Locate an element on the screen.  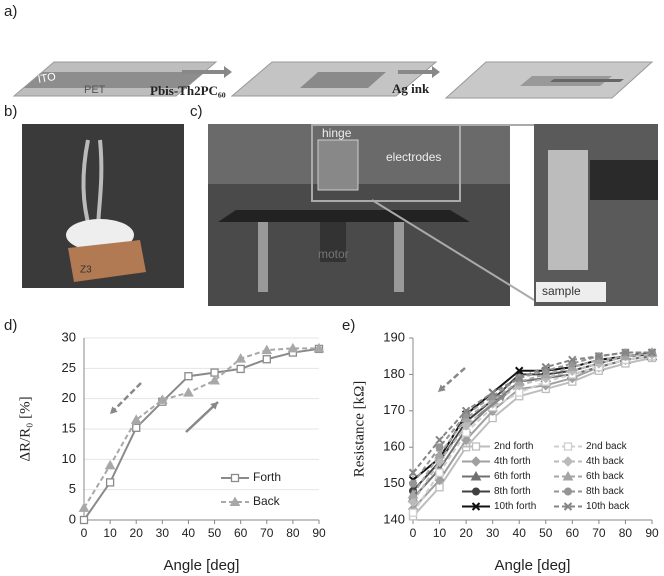
zoom-sample is located at coordinates (568, 210).